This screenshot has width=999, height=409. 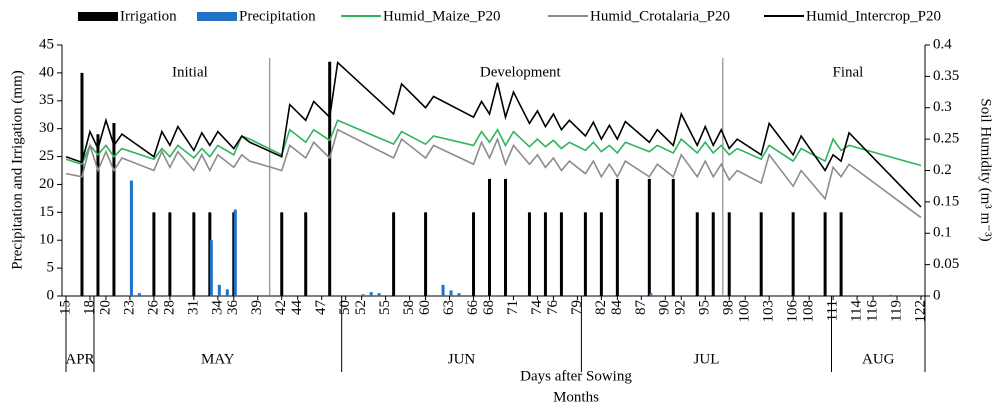 What do you see at coordinates (473, 308) in the screenshot?
I see `x-tick-label: 66` at bounding box center [473, 308].